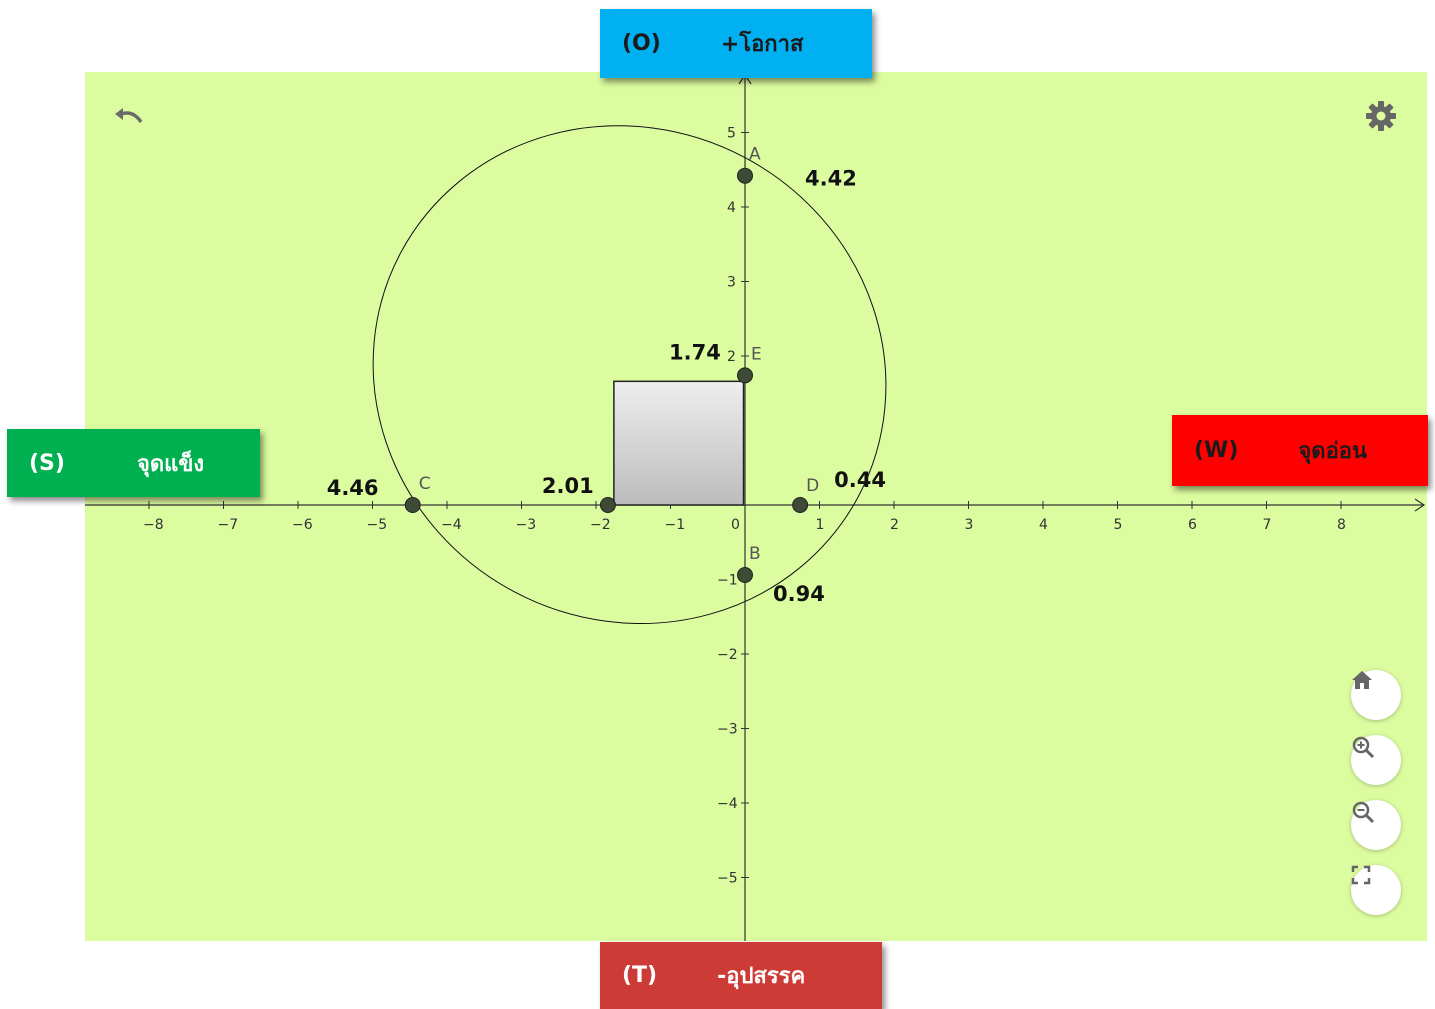 The image size is (1435, 1009). I want to click on x-tick-label: −2, so click(600, 525).